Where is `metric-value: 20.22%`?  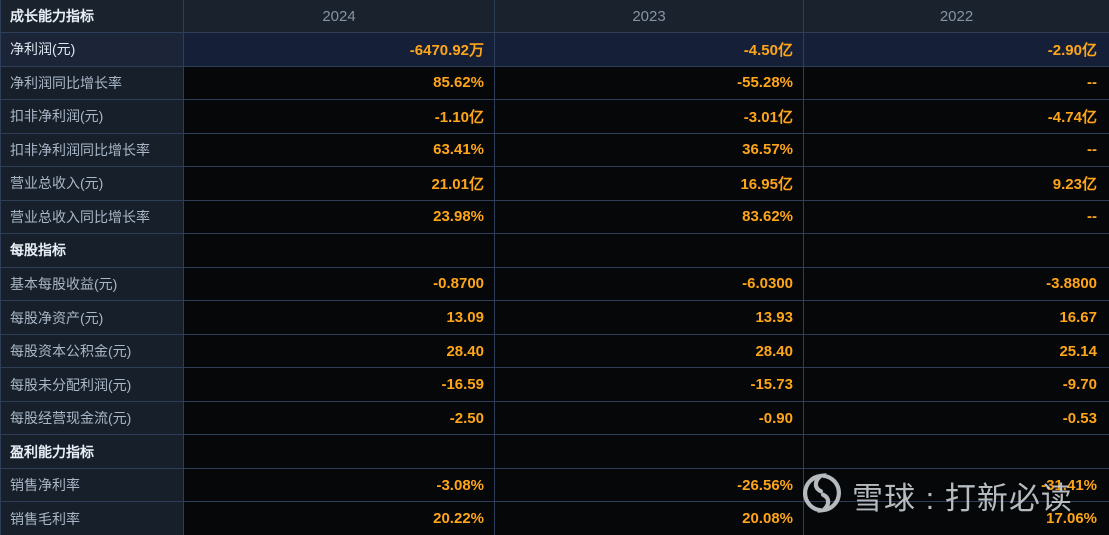 metric-value: 20.22% is located at coordinates (338, 518).